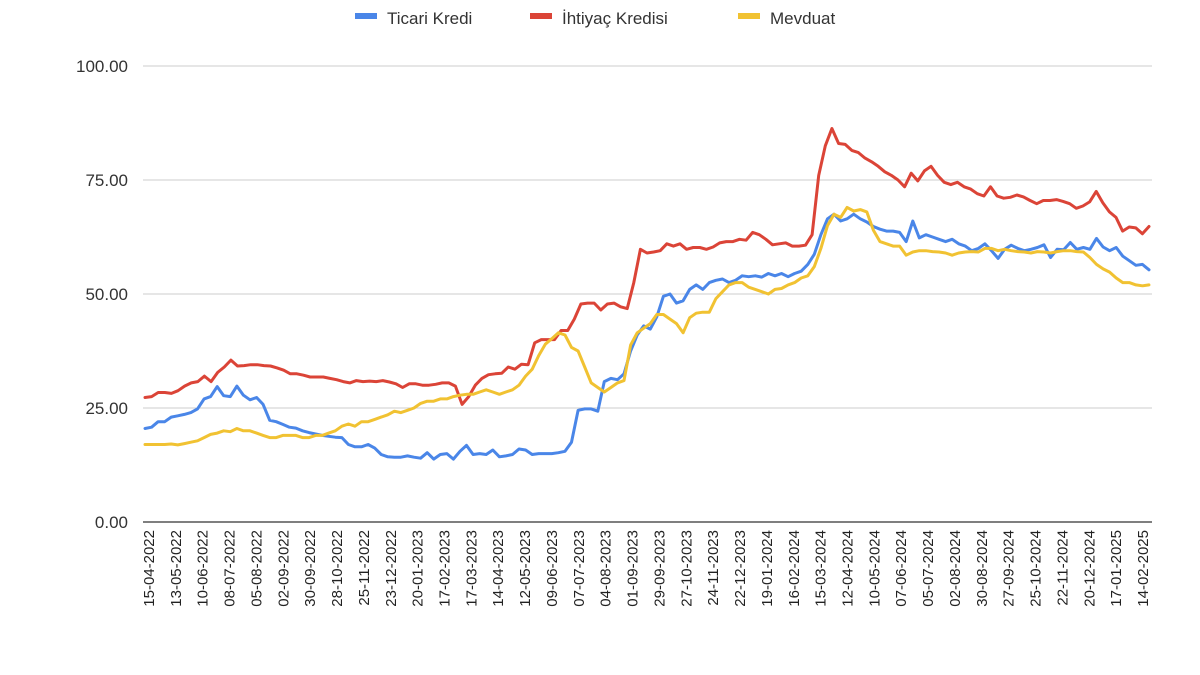 This screenshot has width=1200, height=675. I want to click on x-tick-label: 05-07-2024, so click(928, 568).